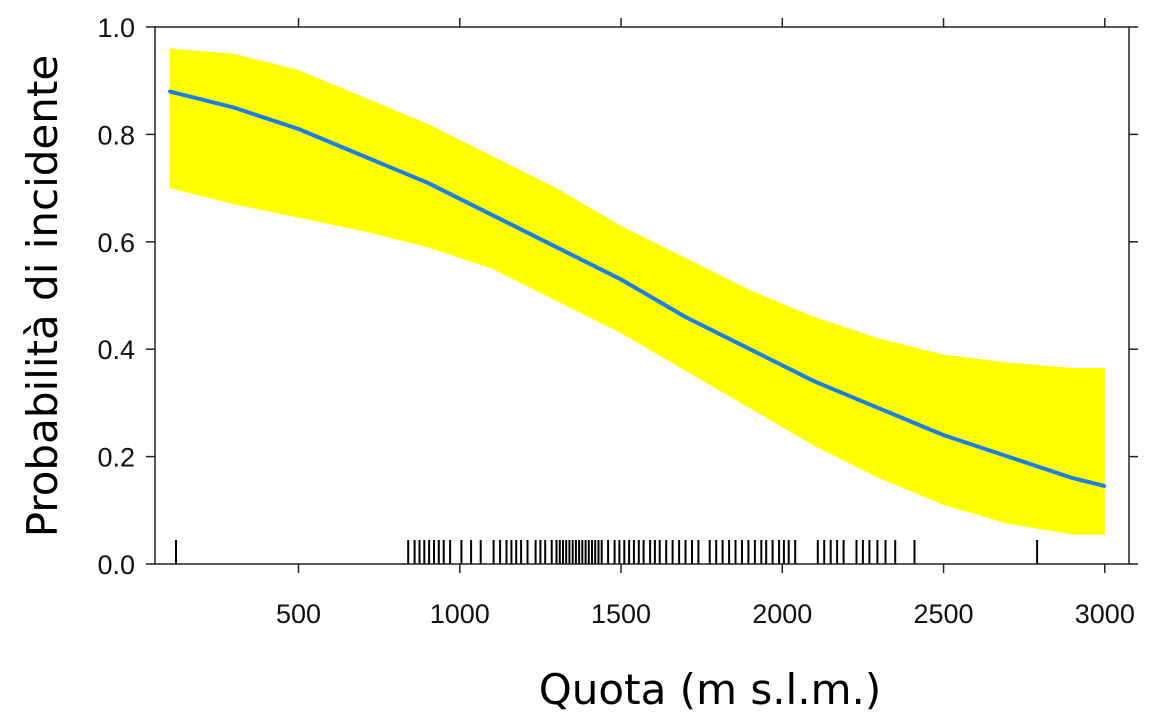  What do you see at coordinates (944, 614) in the screenshot?
I see `x-tick-label: 2500` at bounding box center [944, 614].